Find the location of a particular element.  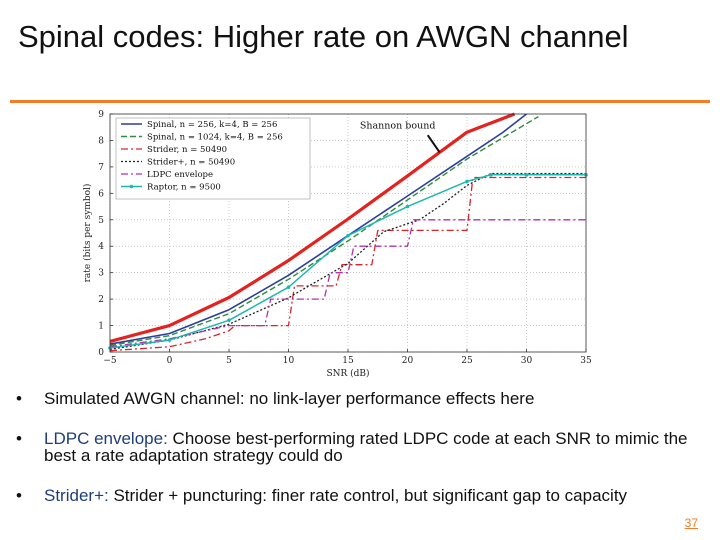

legend-label: Raptor, n = 9500 is located at coordinates (184, 188).